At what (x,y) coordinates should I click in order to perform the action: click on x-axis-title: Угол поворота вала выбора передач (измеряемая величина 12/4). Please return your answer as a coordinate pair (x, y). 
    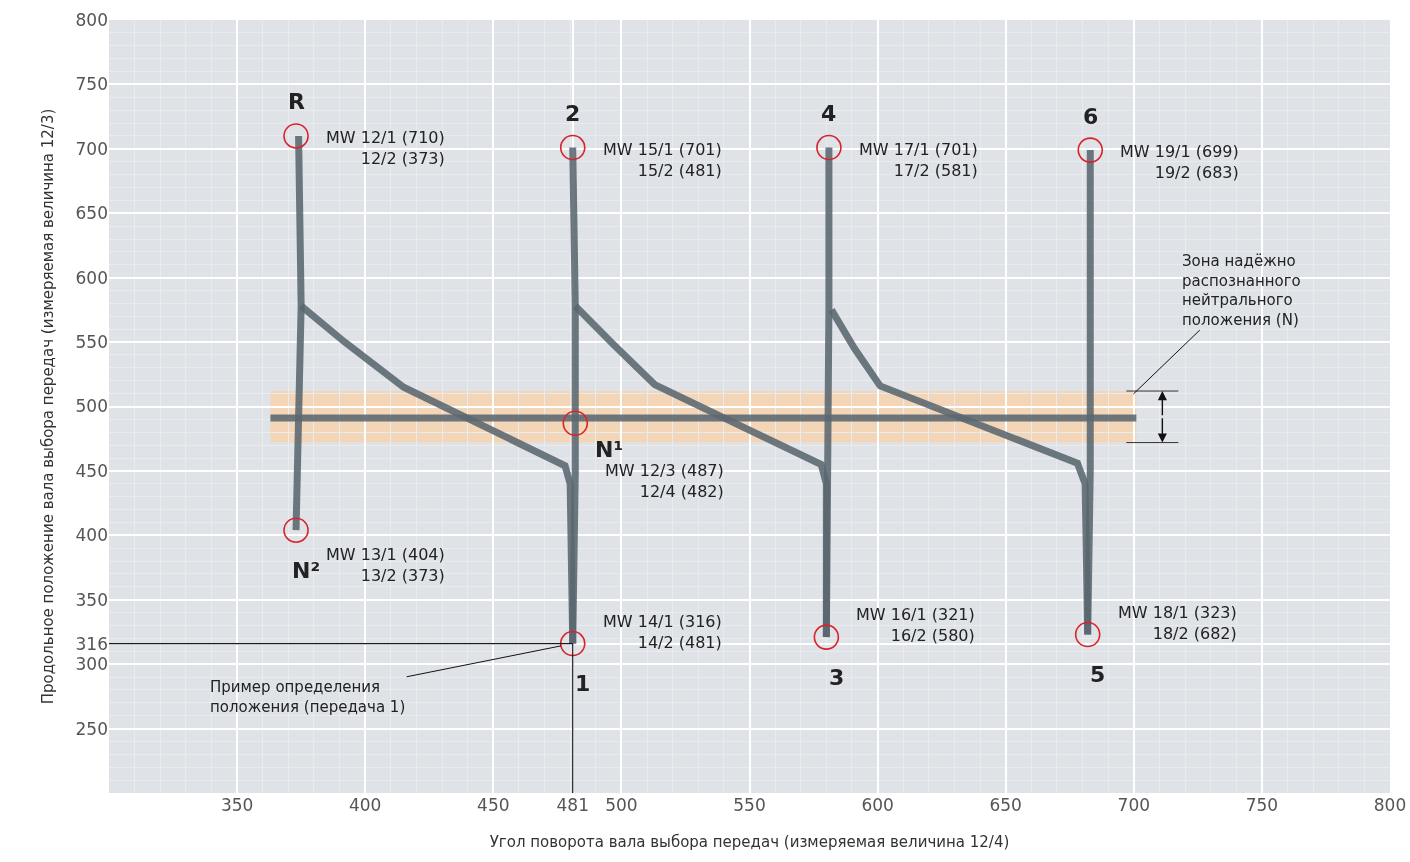
    Looking at the image, I should click on (749, 842).